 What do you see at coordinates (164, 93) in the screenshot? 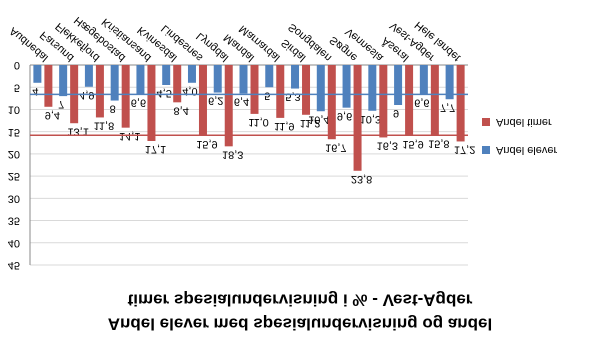
I see `data-label: 4,5` at bounding box center [164, 93].